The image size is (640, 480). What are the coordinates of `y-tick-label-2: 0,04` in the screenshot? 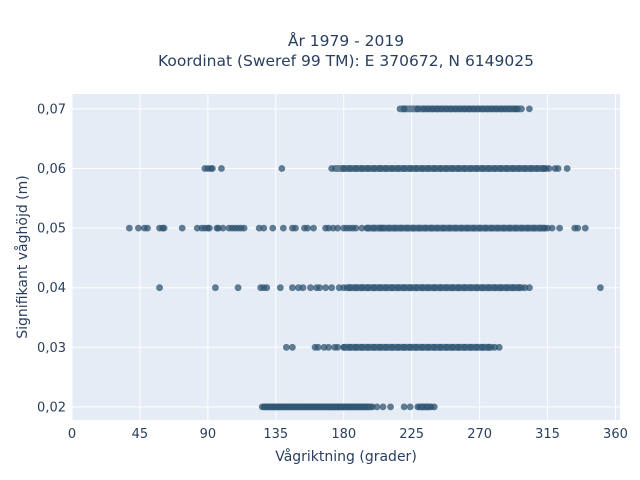 It's located at (51, 288).